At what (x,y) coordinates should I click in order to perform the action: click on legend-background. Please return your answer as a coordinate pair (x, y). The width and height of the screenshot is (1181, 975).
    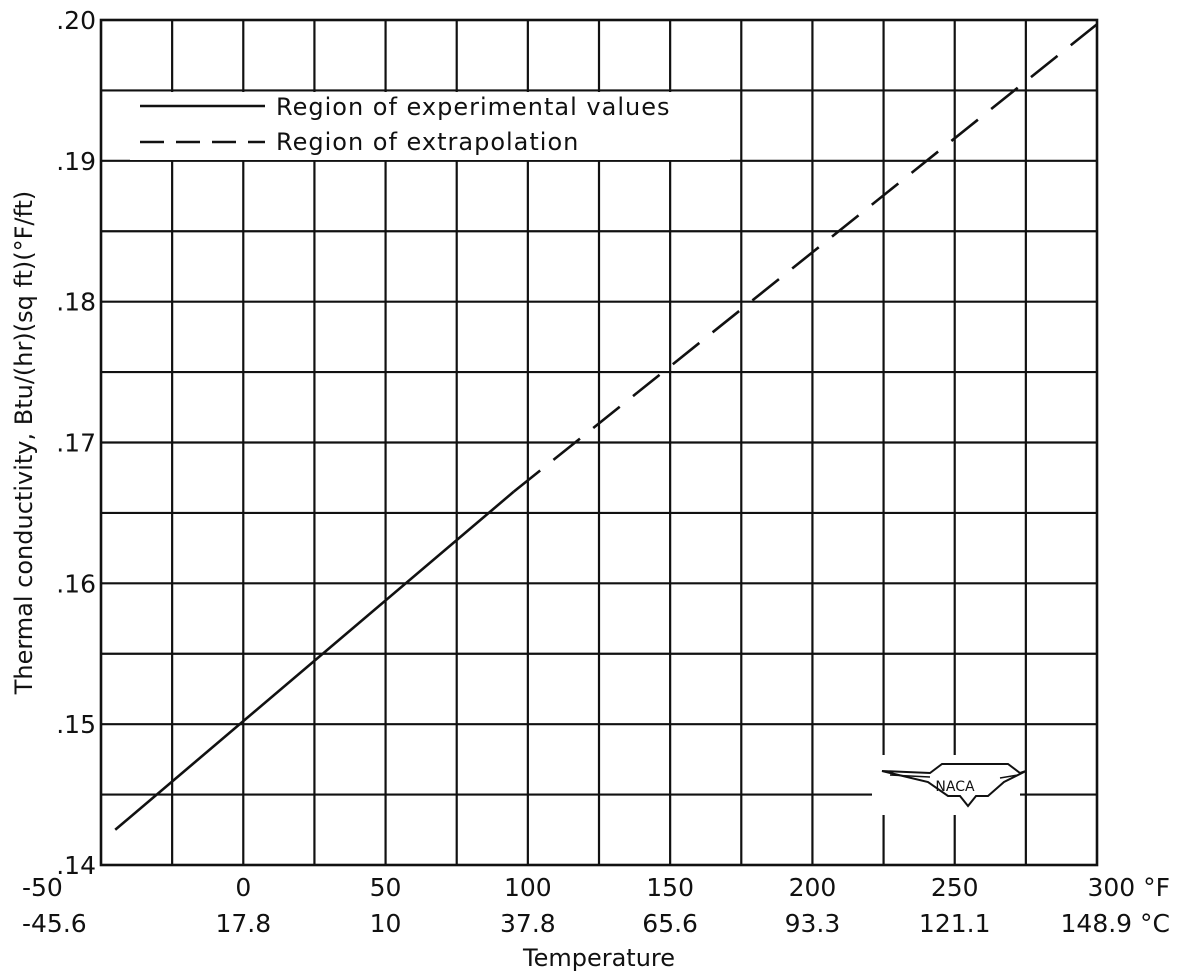
    Looking at the image, I should click on (430, 126).